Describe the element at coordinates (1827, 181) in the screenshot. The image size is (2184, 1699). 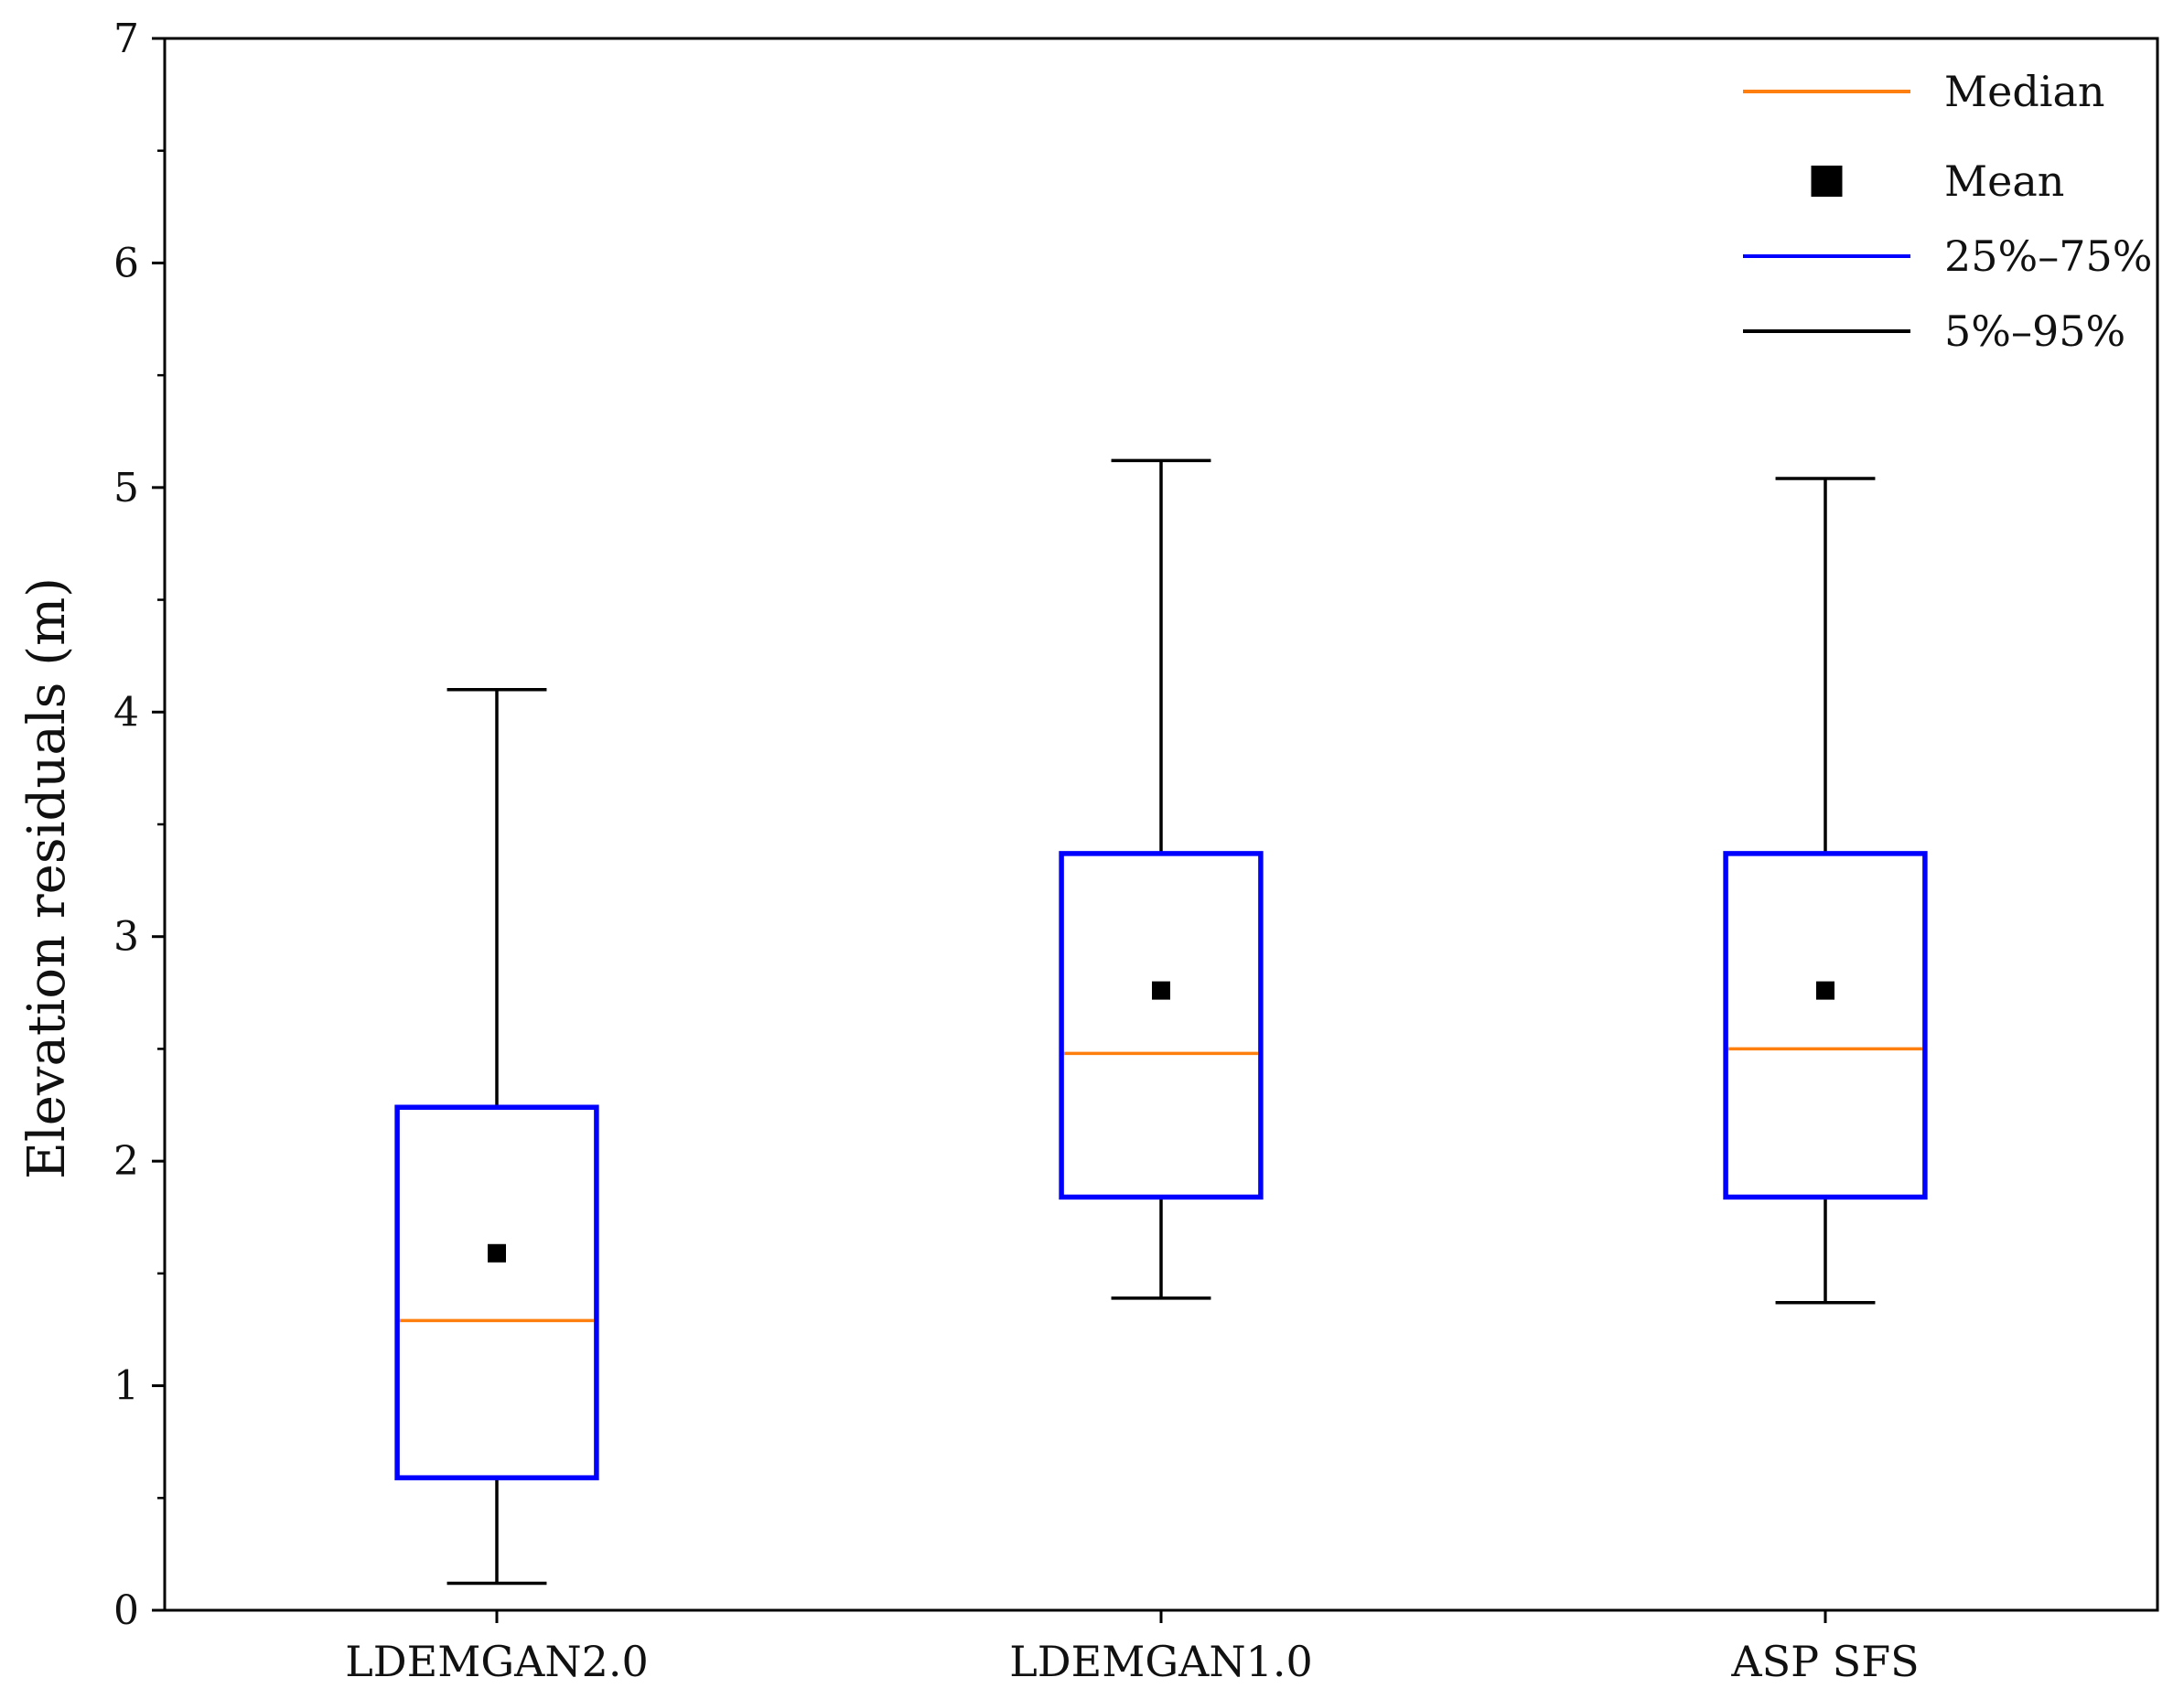
I see `legend-marker-mean` at that location.